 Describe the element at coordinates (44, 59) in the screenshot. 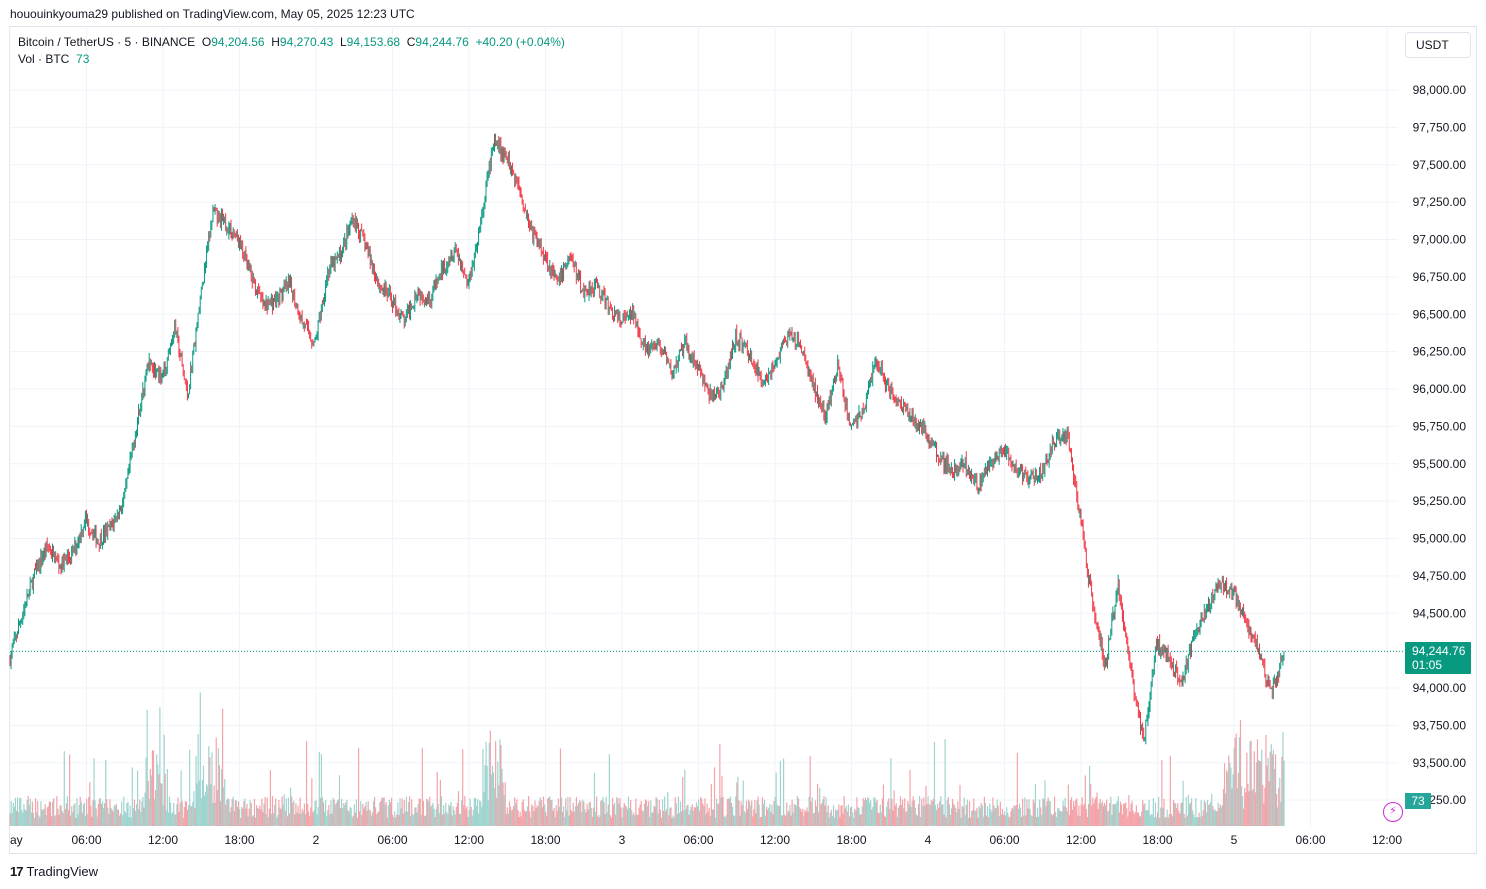

I see `volume-label: Vol · BTC` at that location.